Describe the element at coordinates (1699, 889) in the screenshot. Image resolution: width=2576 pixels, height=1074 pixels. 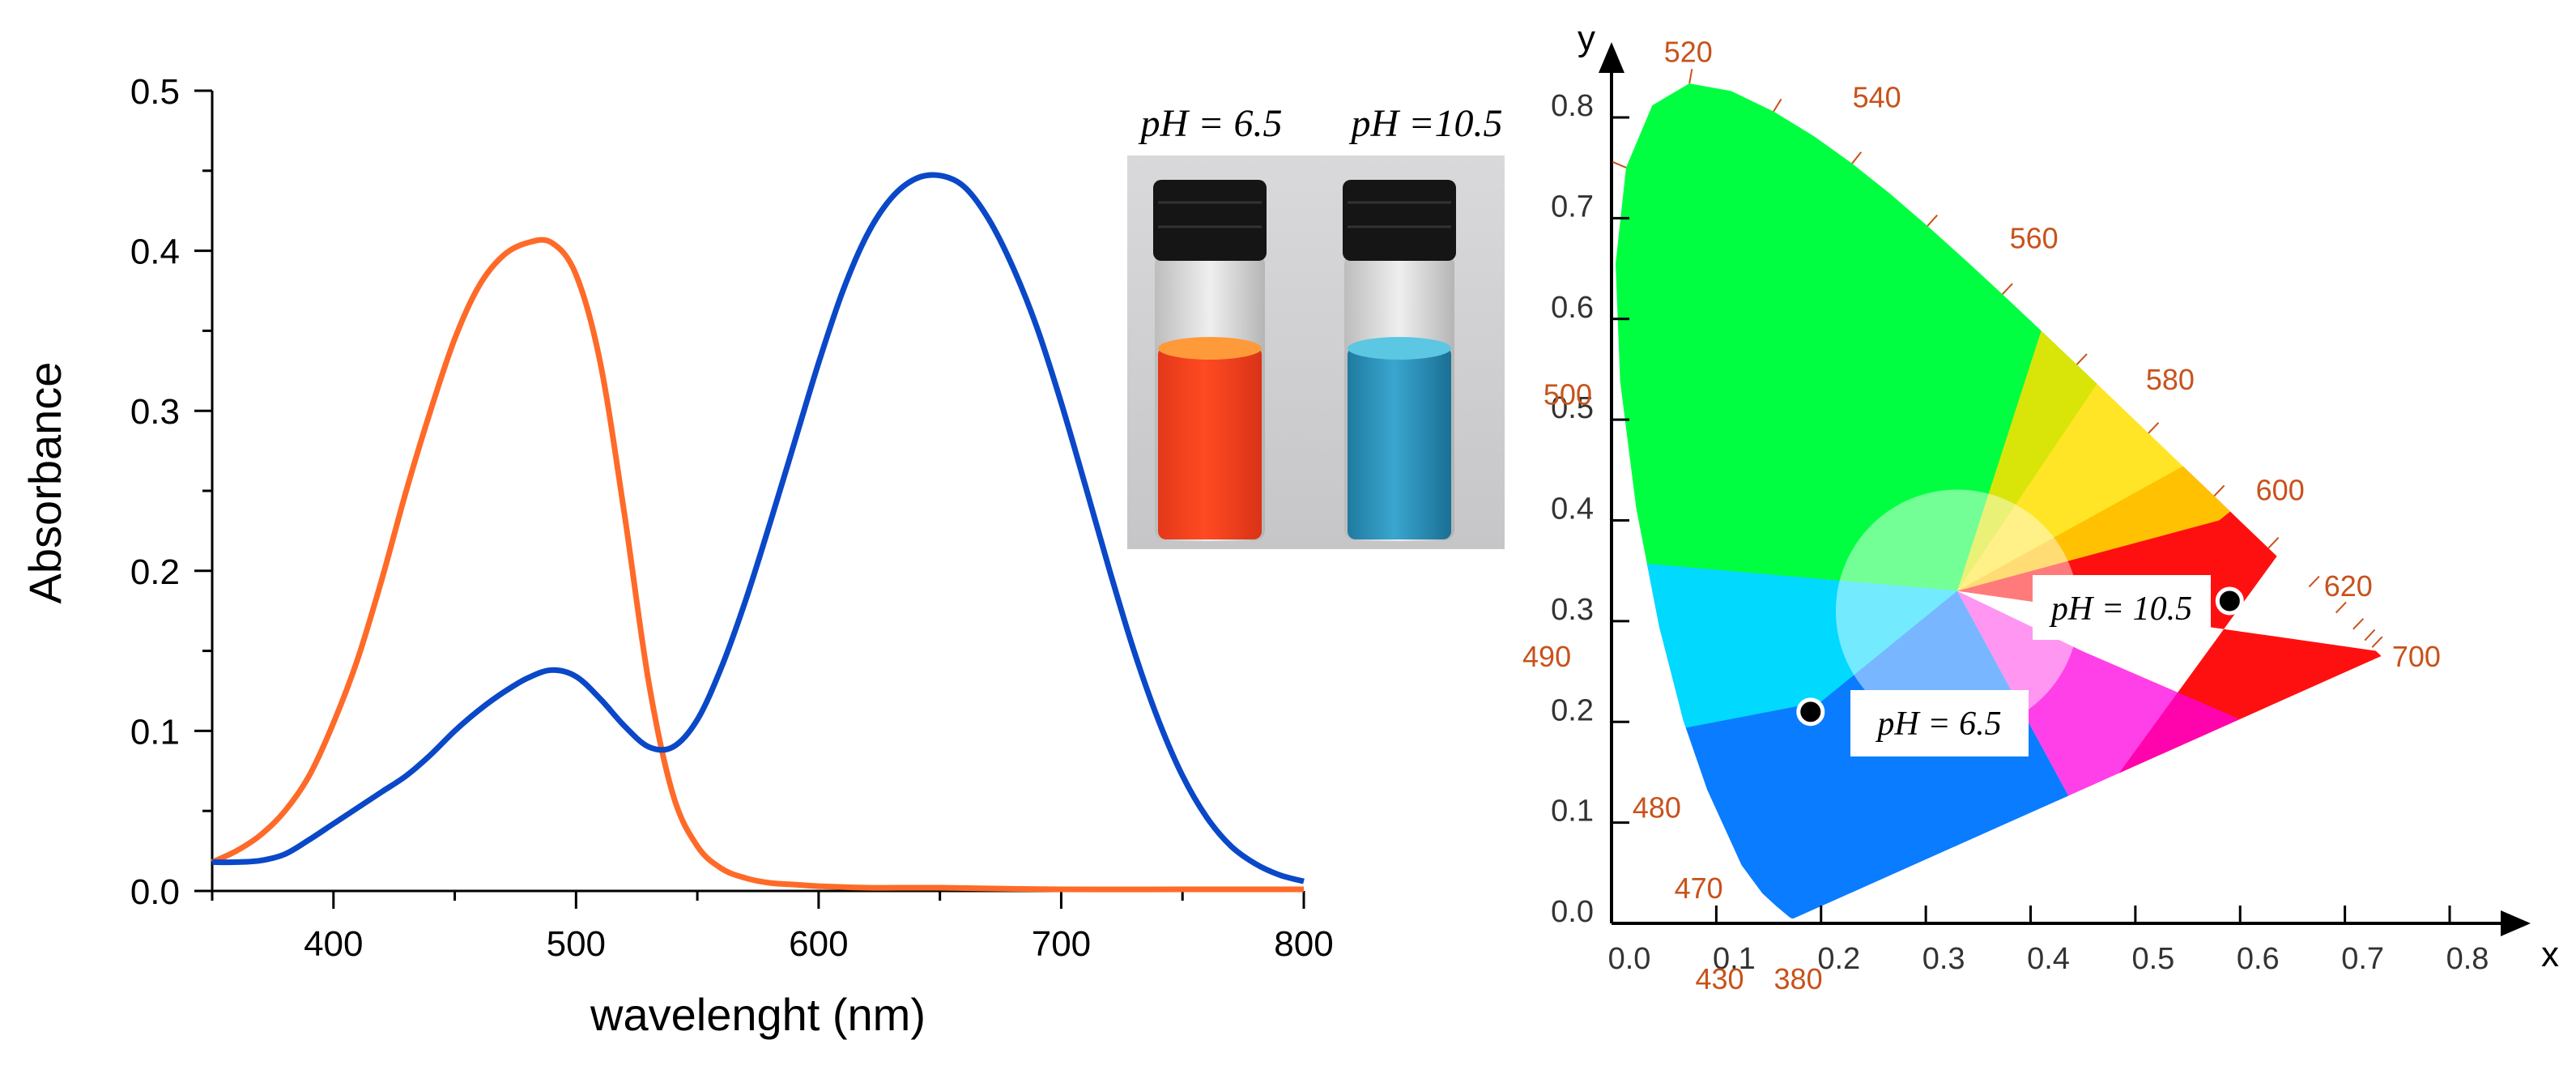
I see `wavelength-label: 470` at that location.